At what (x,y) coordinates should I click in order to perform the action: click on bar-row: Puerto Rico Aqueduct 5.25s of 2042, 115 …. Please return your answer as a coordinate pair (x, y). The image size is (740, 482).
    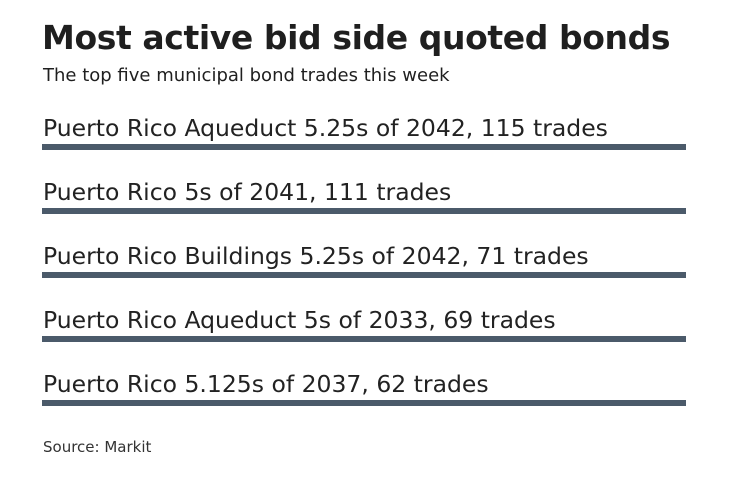
    Looking at the image, I should click on (364, 141).